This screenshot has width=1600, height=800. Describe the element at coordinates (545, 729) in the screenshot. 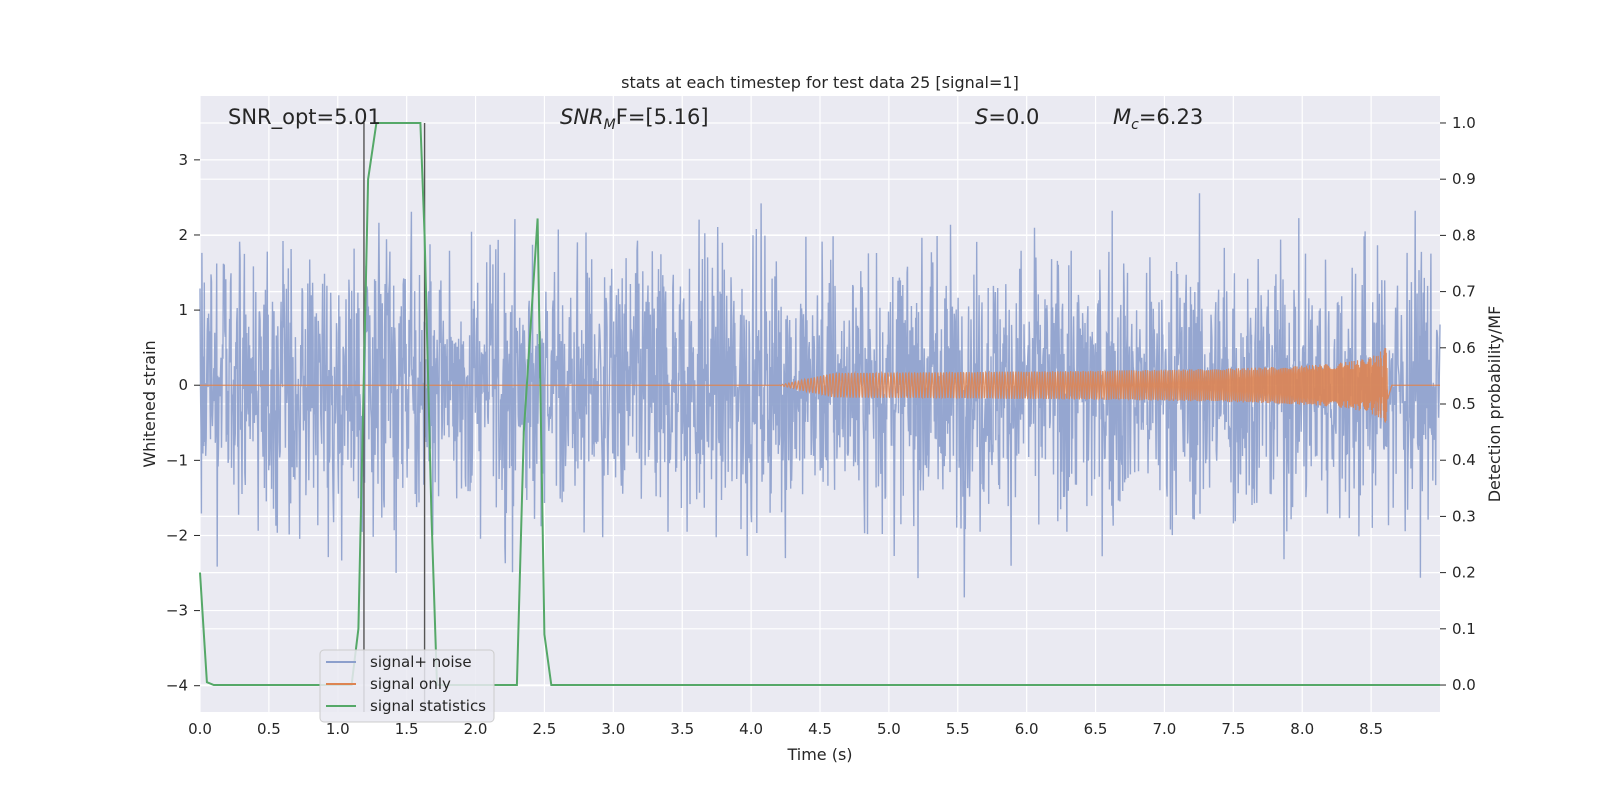

I see `x-tick-label-5: 2.5` at that location.